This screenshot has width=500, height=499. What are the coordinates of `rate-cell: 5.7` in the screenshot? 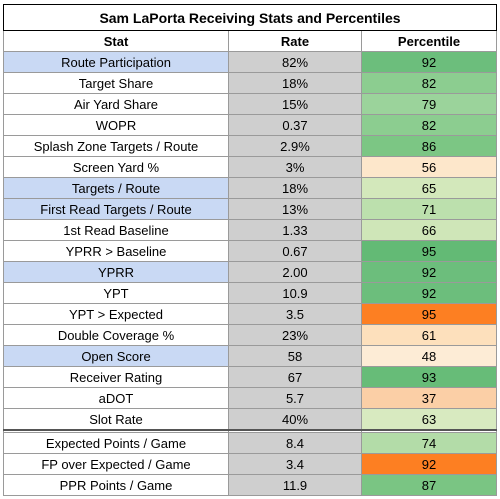 It's located at (295, 398).